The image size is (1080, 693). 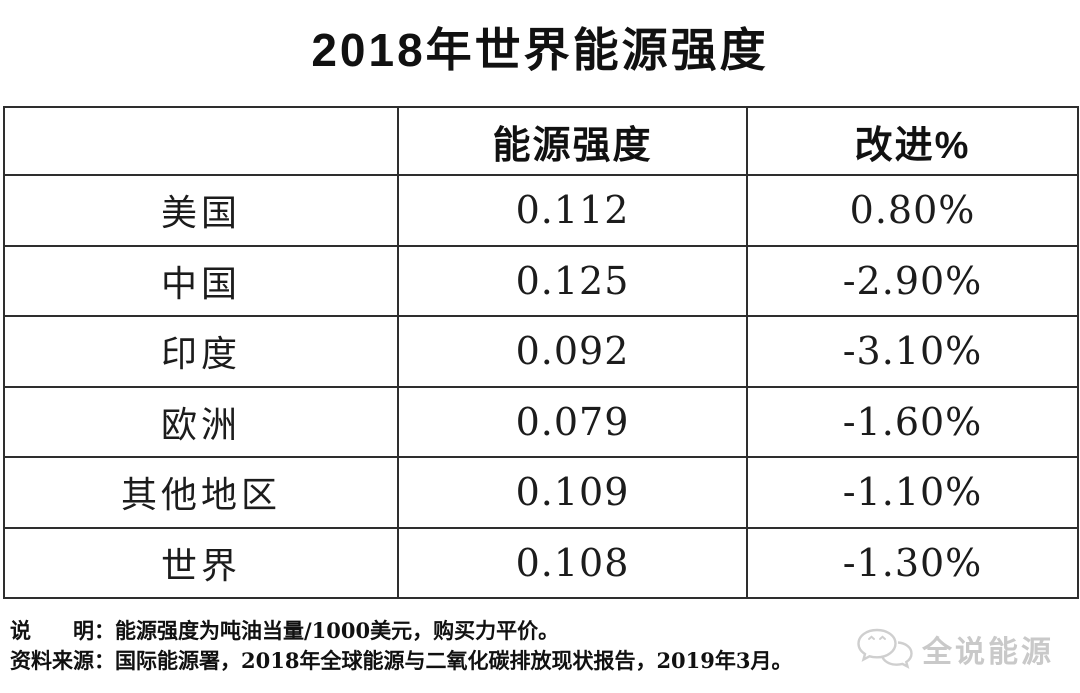 What do you see at coordinates (201, 492) in the screenshot?
I see `region-cell: 其他地区` at bounding box center [201, 492].